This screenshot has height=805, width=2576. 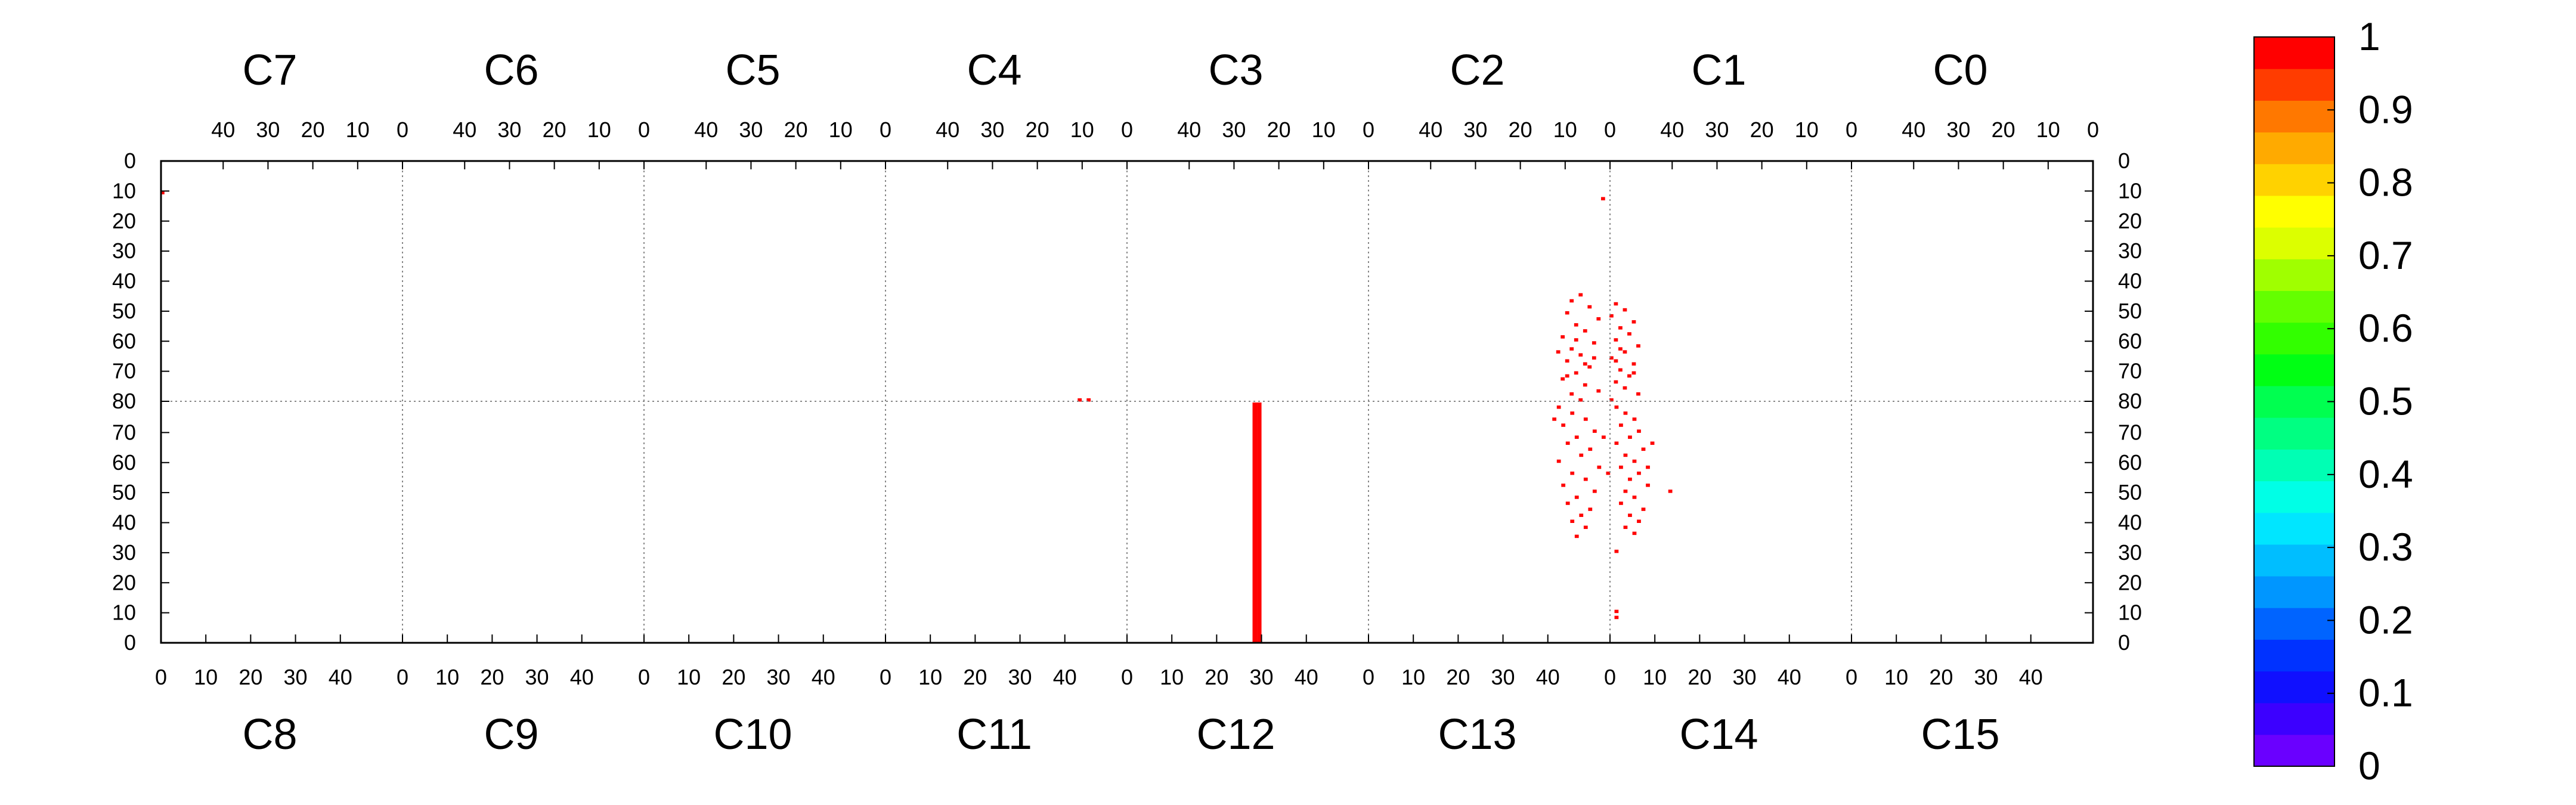 What do you see at coordinates (1189, 130) in the screenshot?
I see `top-x-tick-label: 40` at bounding box center [1189, 130].